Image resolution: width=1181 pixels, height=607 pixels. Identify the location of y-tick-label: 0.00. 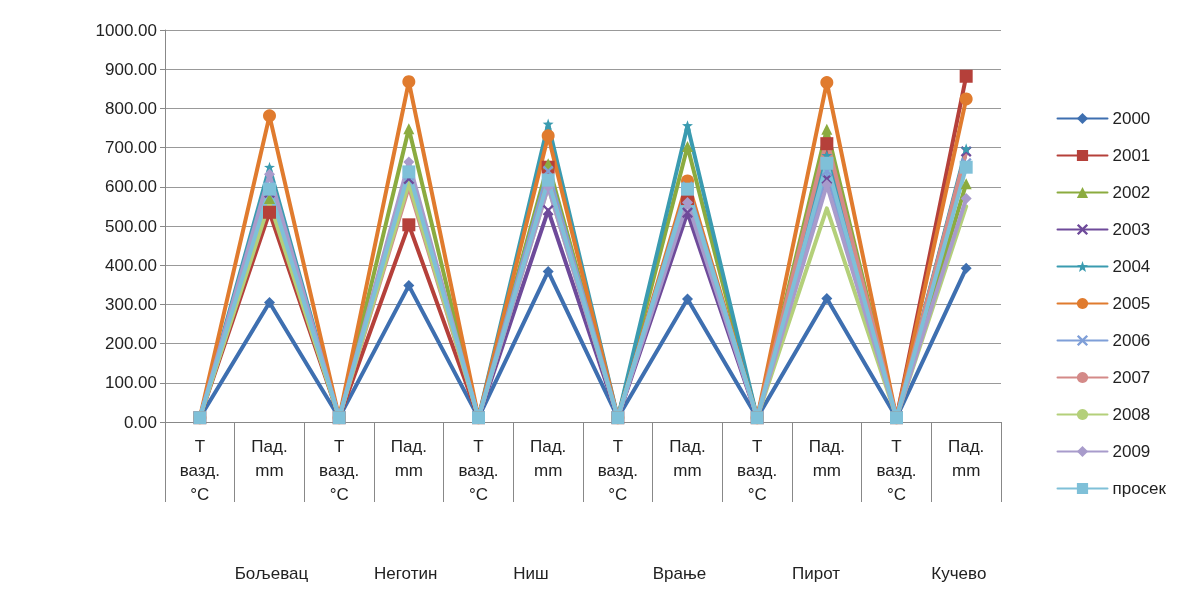
(140, 422).